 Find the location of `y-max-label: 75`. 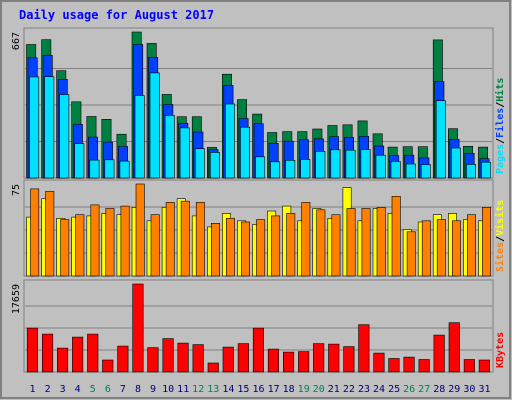

y-max-label: 75 is located at coordinates (16, 190).